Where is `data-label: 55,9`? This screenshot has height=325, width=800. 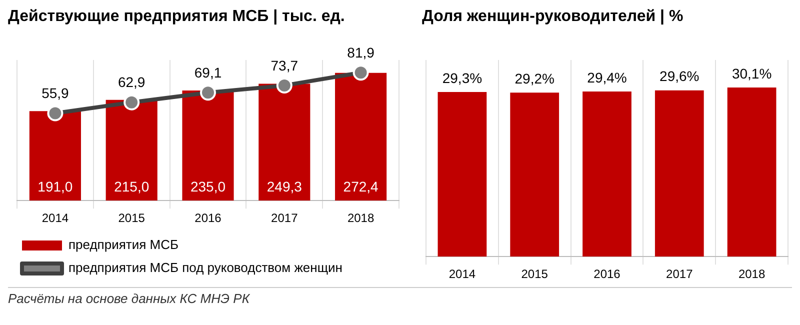
data-label: 55,9 is located at coordinates (56, 93).